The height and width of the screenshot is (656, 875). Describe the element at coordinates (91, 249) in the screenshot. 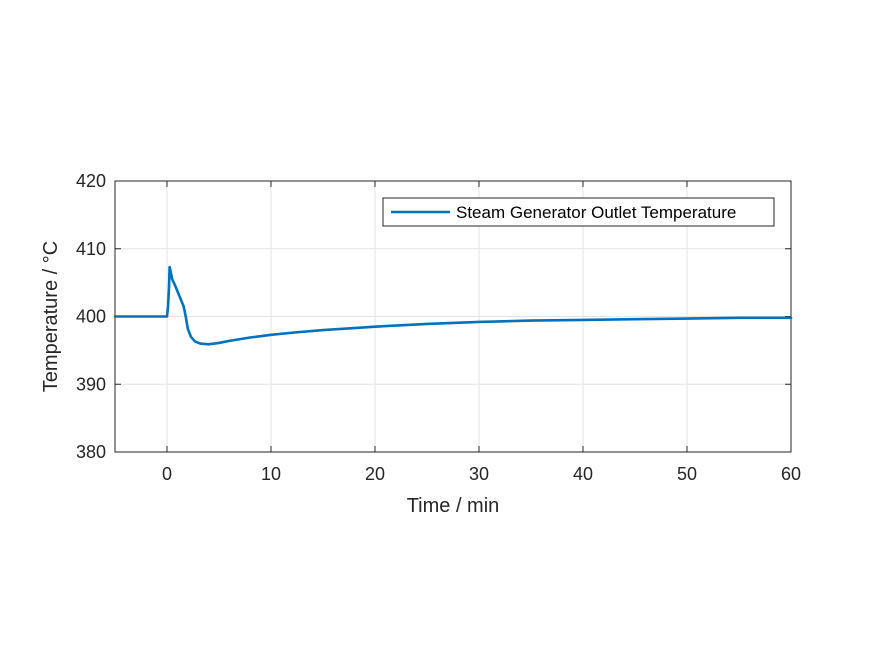

I see `y-tick-label: 410` at that location.